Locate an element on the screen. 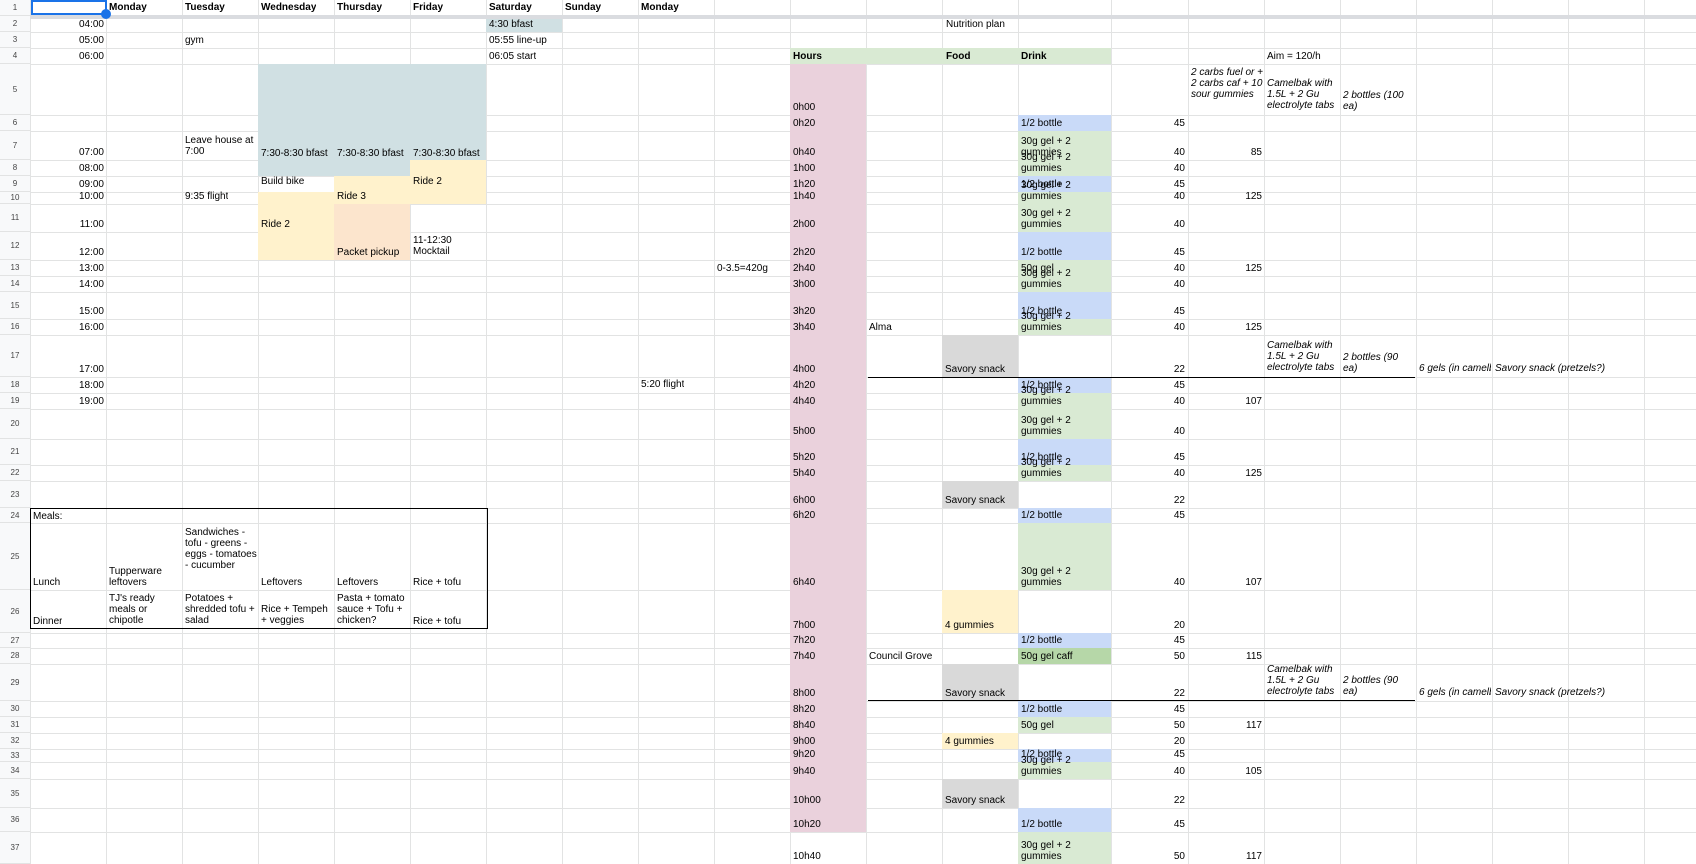  meals-lunch-thursday: Leftovers is located at coordinates (358, 582).